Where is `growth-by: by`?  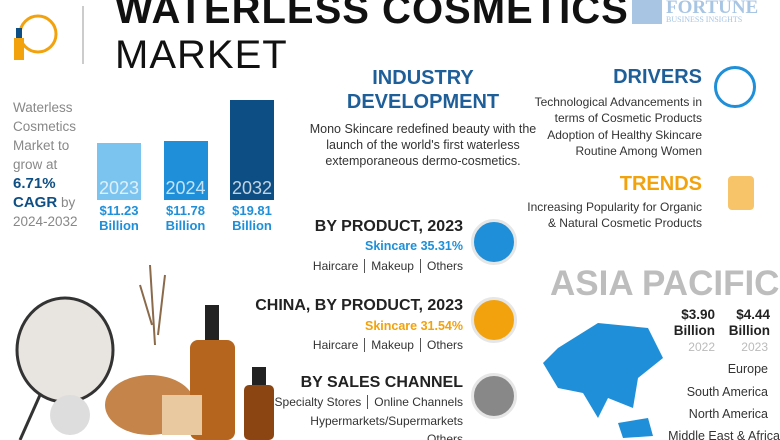
growth-by: by is located at coordinates (68, 202).